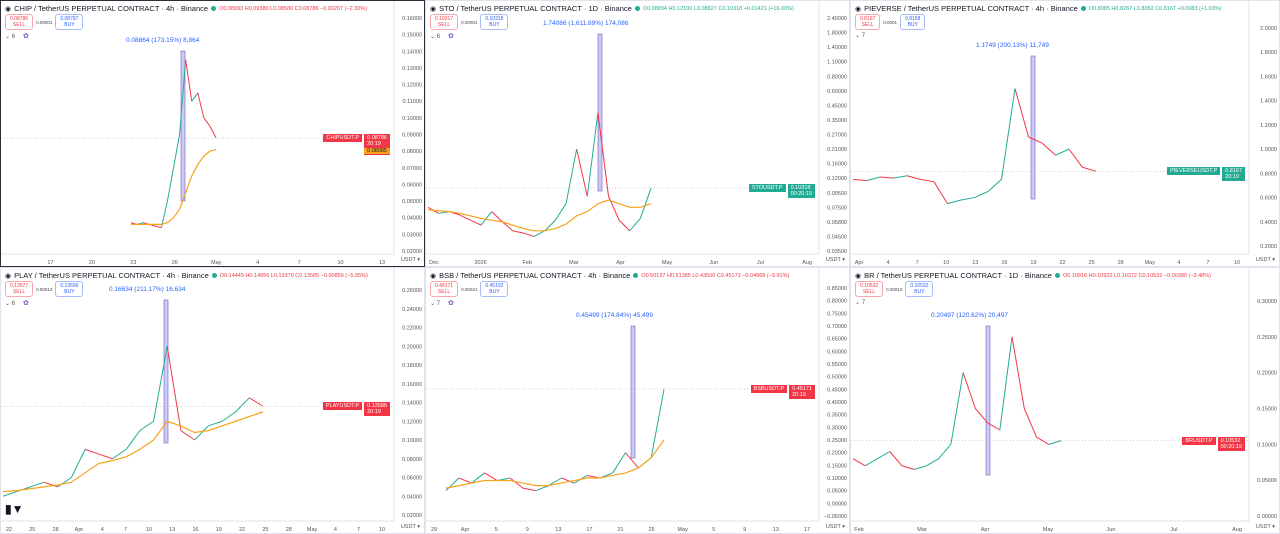 This screenshot has height=534, width=1280. What do you see at coordinates (444, 292) in the screenshot?
I see `sell-label: SELL` at bounding box center [444, 292].